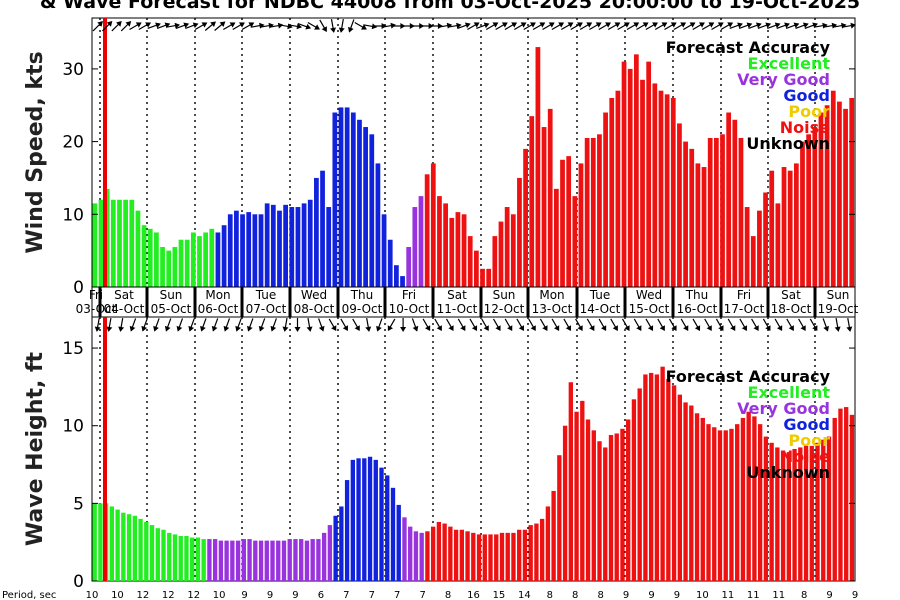 The image size is (900, 600). I want to click on direction-arrows, so click(474, 26).